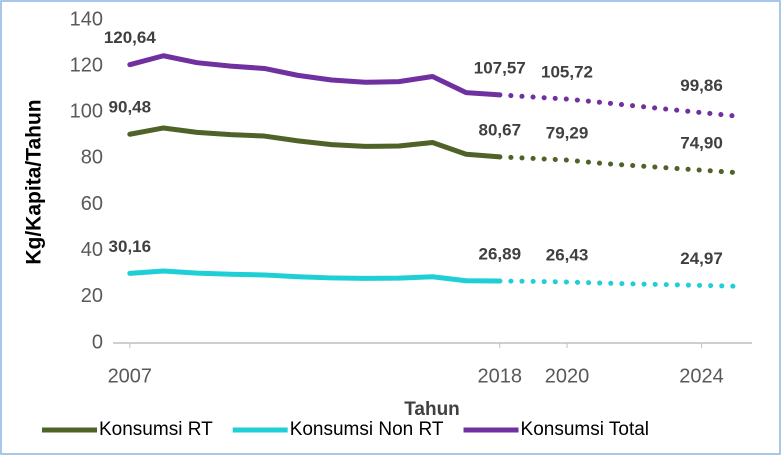 Image resolution: width=781 pixels, height=460 pixels. I want to click on data-label: 105,72, so click(567, 72).